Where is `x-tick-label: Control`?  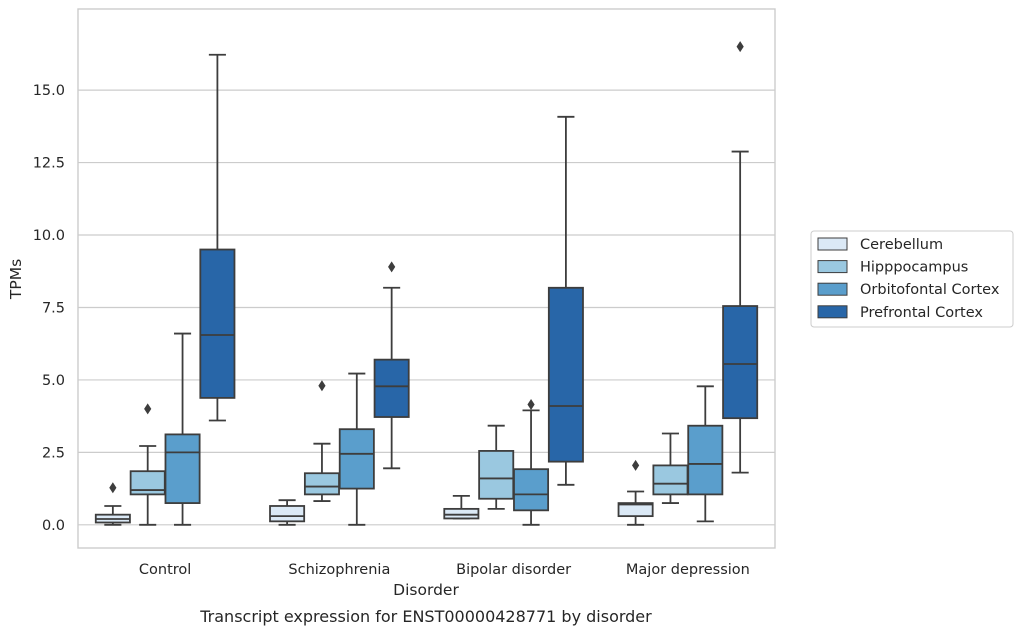
x-tick-label: Control is located at coordinates (165, 570).